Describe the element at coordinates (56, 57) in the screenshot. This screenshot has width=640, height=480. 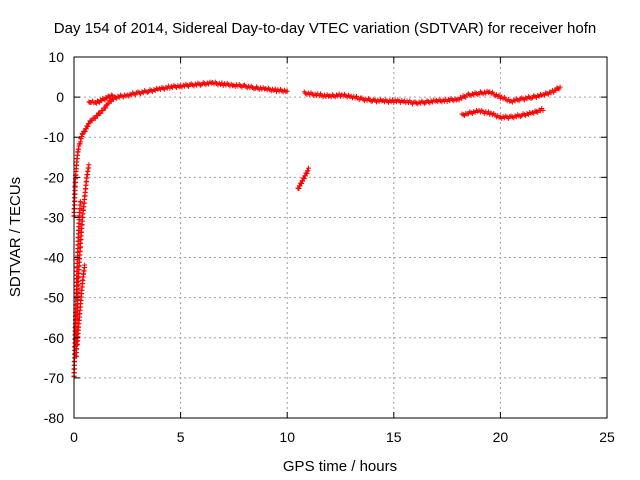
I see `y-tick-label: 10` at that location.